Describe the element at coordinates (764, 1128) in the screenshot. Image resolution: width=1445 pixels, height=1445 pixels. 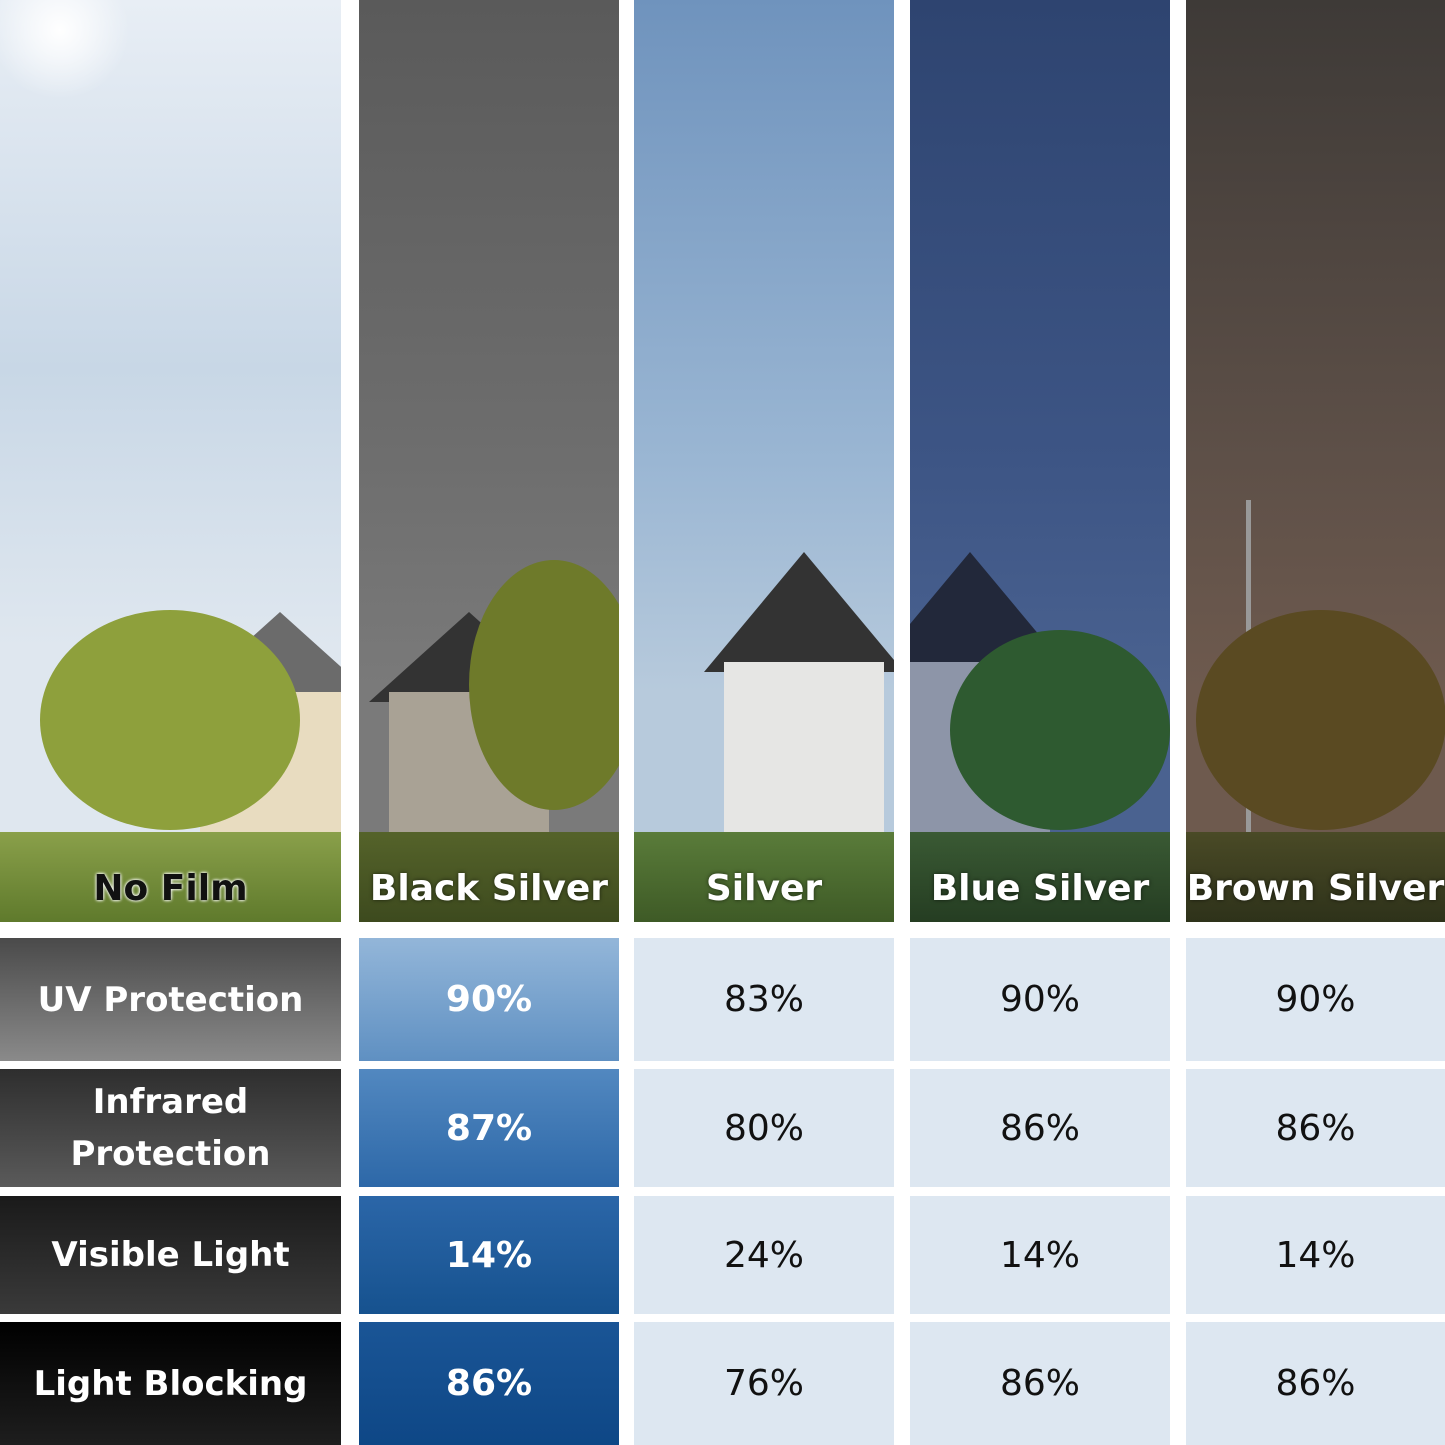
I see `value-cell: 80%` at that location.